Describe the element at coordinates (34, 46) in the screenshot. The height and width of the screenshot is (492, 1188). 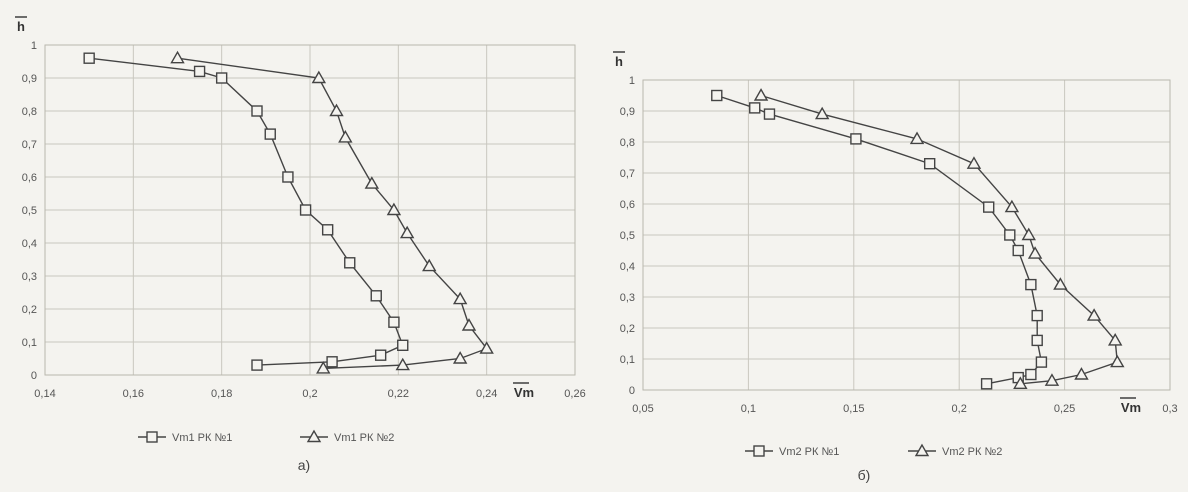
I see `chart-a-y-tick-label: 1` at that location.